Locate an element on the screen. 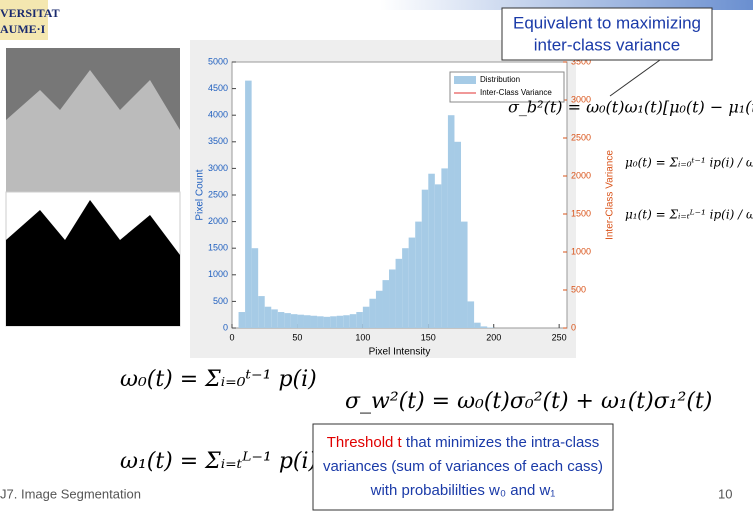  formula: σ_w²(t) = ω₀(t)σ₀²(t) + ω₁(t)σ₁²(t) is located at coordinates (528, 401).